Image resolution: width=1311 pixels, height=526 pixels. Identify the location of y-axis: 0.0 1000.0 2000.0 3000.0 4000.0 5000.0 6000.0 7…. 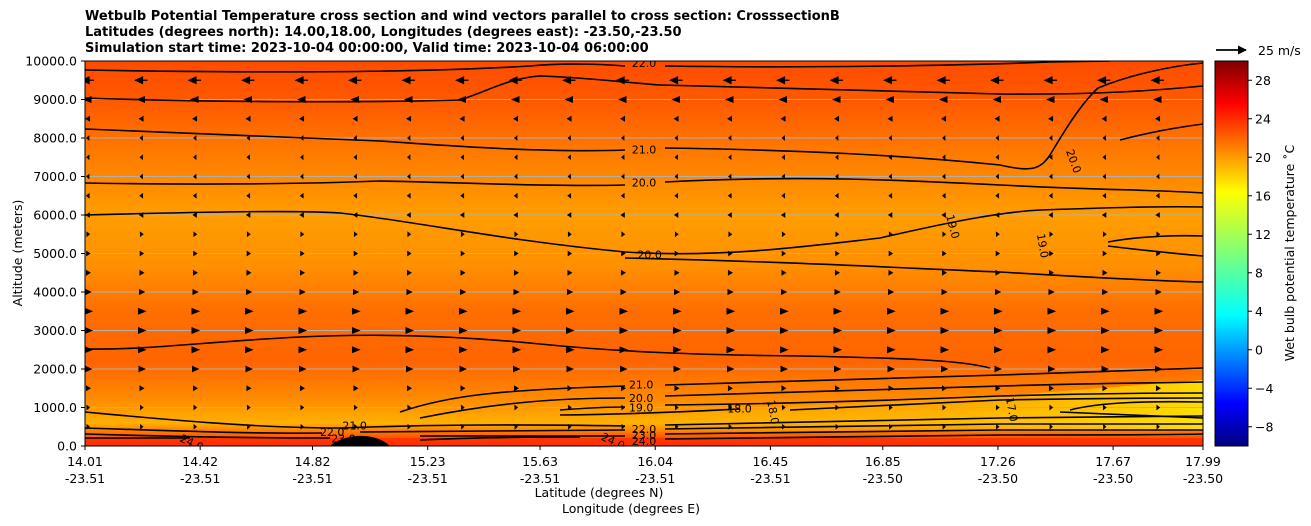
(55, 254).